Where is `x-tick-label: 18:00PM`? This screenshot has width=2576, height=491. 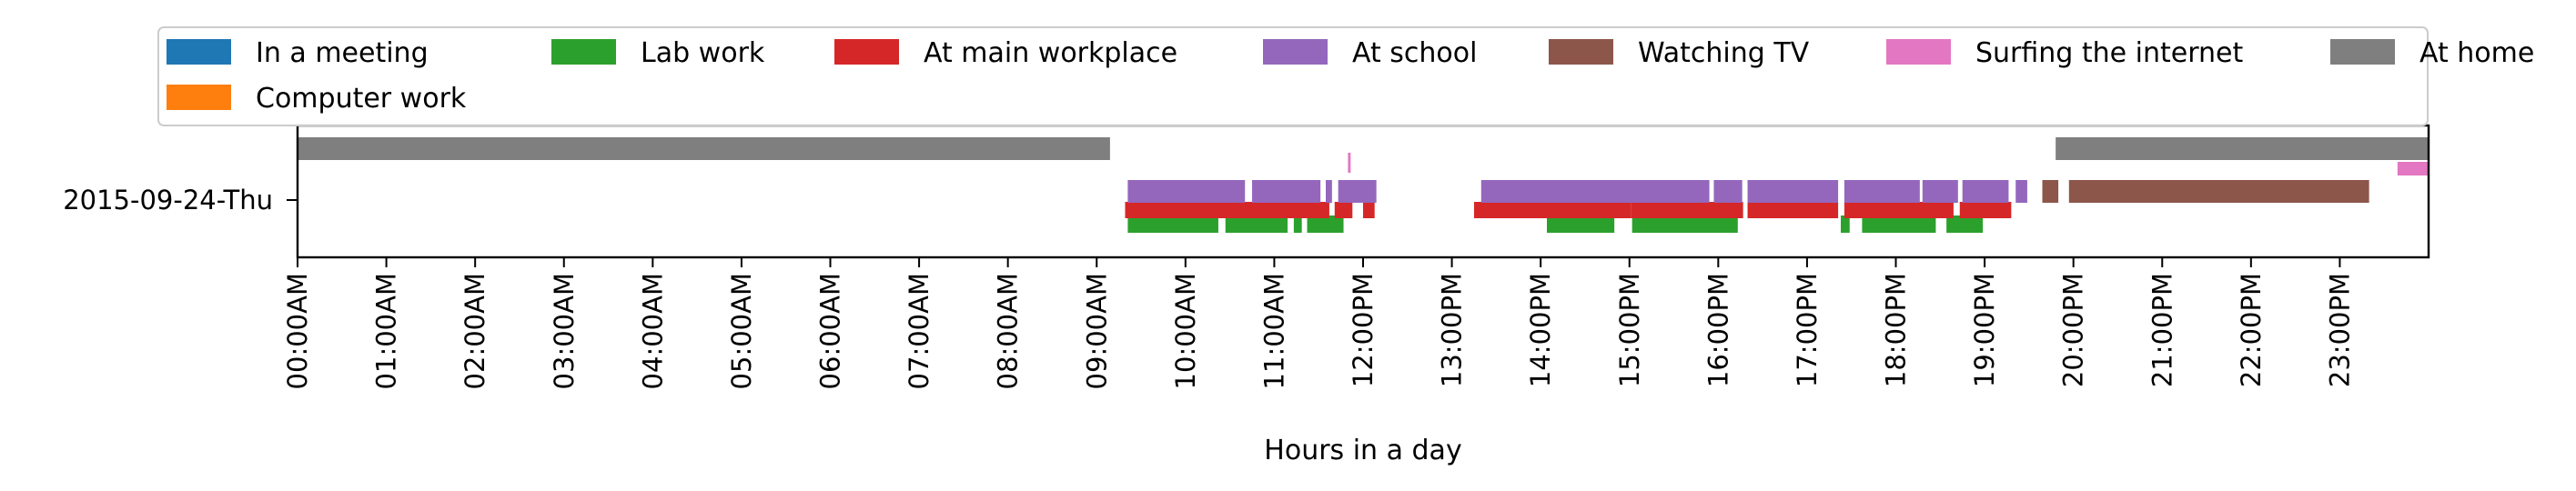
x-tick-label: 18:00PM is located at coordinates (1897, 330).